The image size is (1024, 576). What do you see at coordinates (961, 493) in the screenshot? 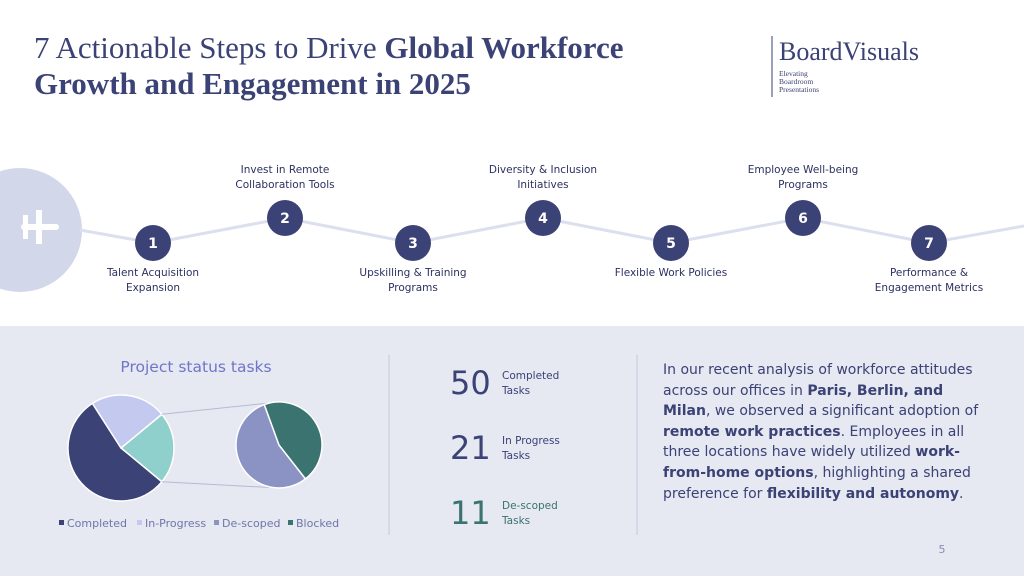
I see `text-run: .` at bounding box center [961, 493].